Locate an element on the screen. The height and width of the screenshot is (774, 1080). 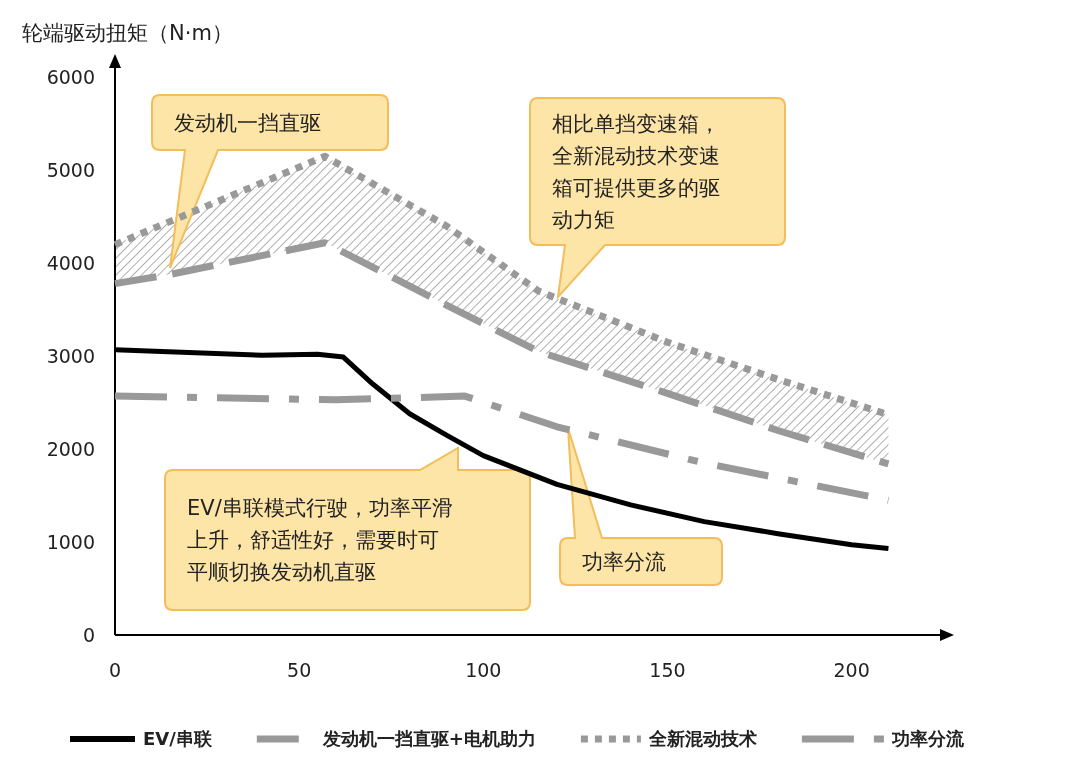
y-axis-title: 轮端驱动扭矩（N·m） is located at coordinates (127, 33).